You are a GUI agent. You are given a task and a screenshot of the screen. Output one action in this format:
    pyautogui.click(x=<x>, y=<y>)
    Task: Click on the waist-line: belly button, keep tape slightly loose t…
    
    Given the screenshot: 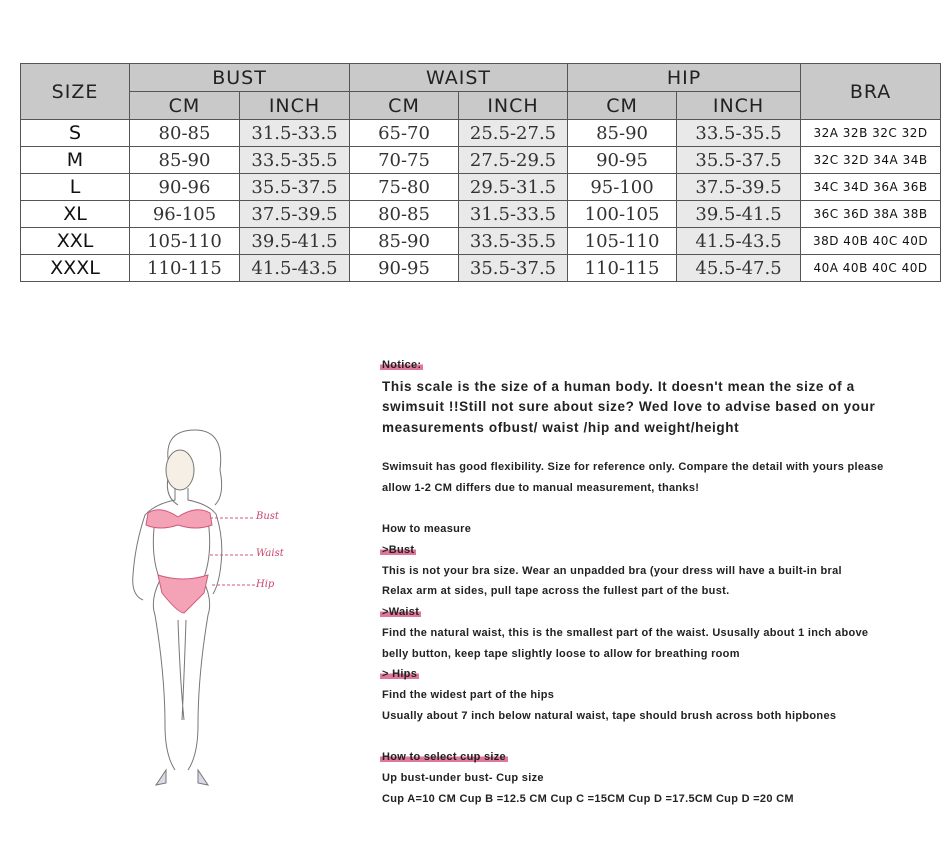 What is the action you would take?
    pyautogui.click(x=561, y=654)
    